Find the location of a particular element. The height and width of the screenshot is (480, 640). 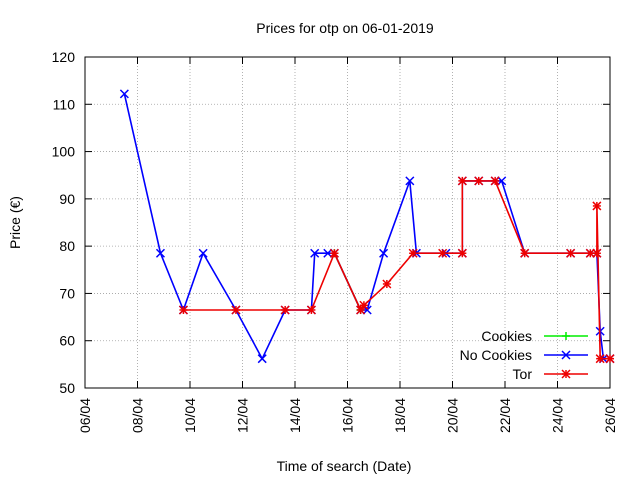

x-tick-label: 06/04 is located at coordinates (85, 415).